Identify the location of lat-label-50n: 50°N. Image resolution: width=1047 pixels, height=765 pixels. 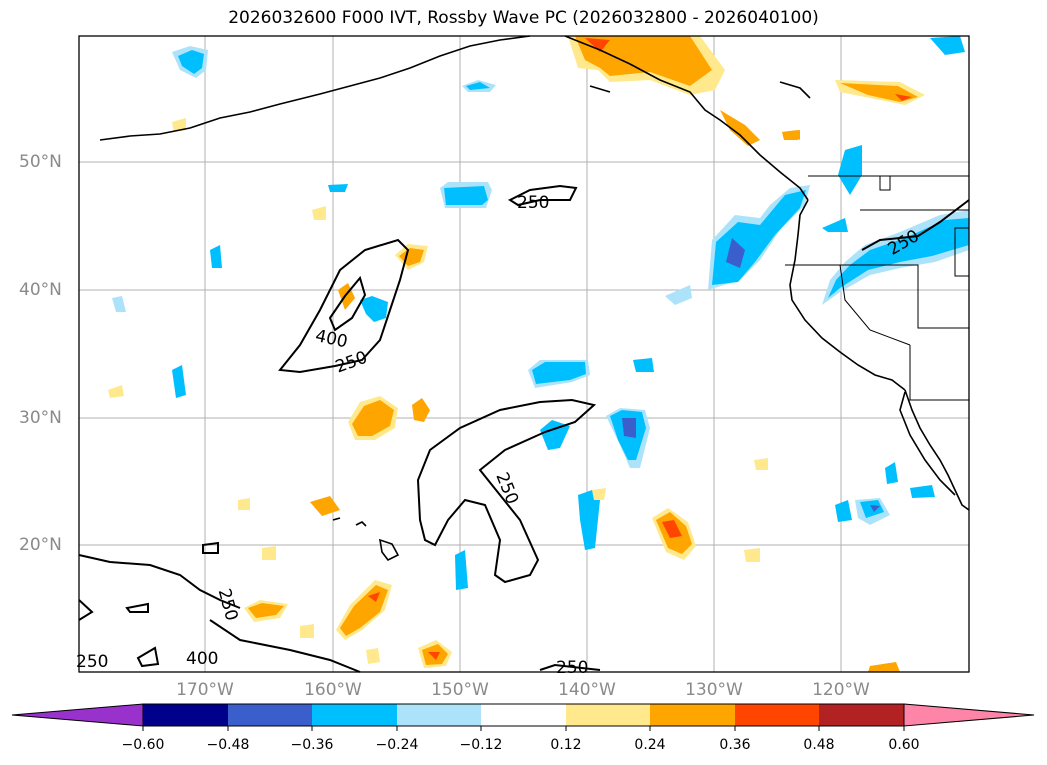
(40, 162).